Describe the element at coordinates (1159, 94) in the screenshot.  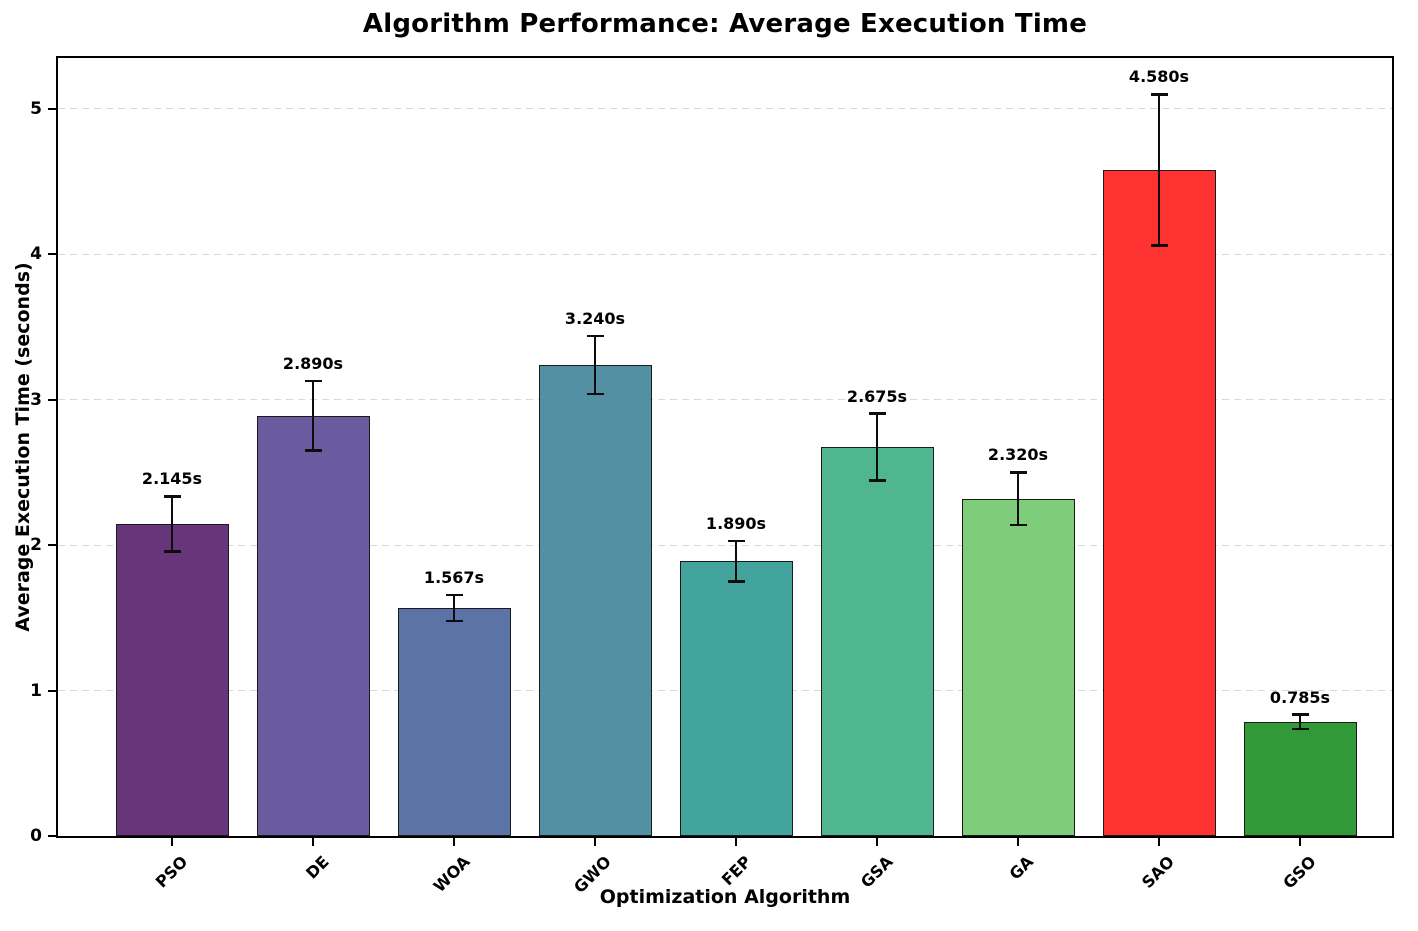
I see `error-cap-top-sao` at that location.